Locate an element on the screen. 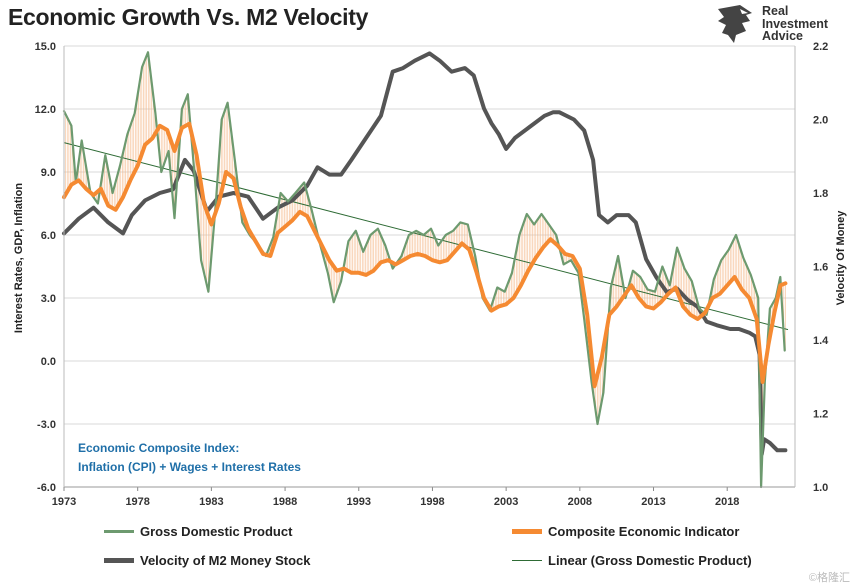  y2-tick-label: 1.2 is located at coordinates (820, 415).